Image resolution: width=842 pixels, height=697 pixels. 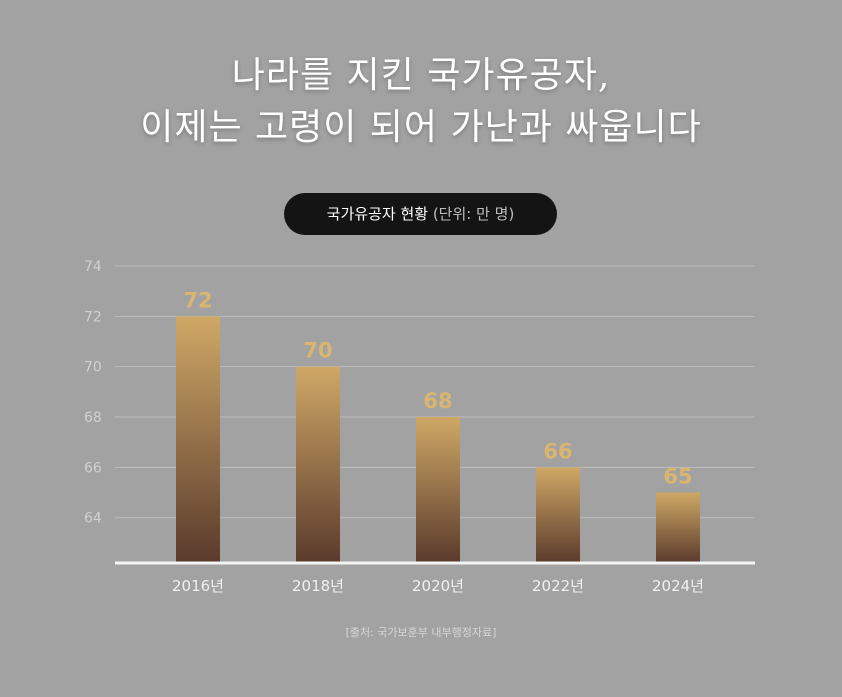 What do you see at coordinates (678, 586) in the screenshot?
I see `x-tick-label: 2024년` at bounding box center [678, 586].